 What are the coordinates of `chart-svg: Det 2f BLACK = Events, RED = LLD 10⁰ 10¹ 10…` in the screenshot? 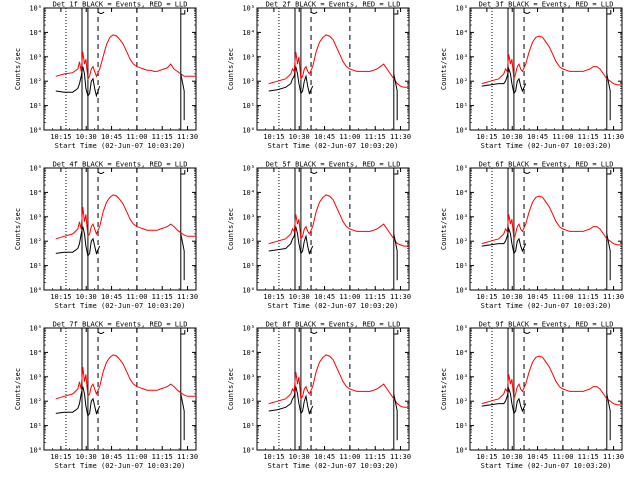 It's located at (319, 76).